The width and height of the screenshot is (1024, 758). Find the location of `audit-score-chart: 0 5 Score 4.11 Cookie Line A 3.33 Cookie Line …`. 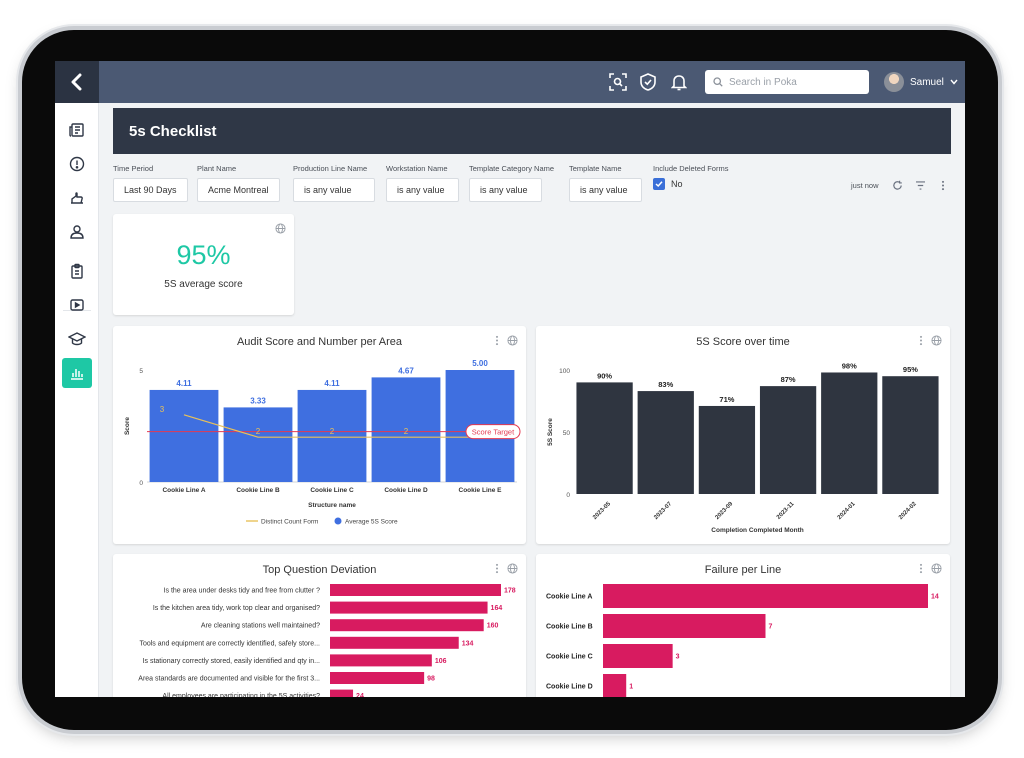

audit-score-chart: 0 5 Score 4.11 Cookie Line A 3.33 Cookie Line … is located at coordinates (322, 442).